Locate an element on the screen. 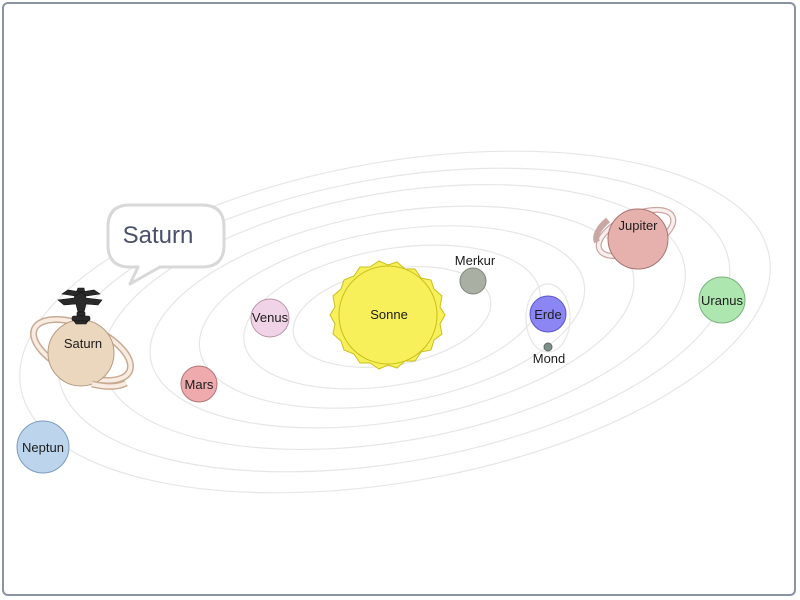  jupiter-body is located at coordinates (638, 239).